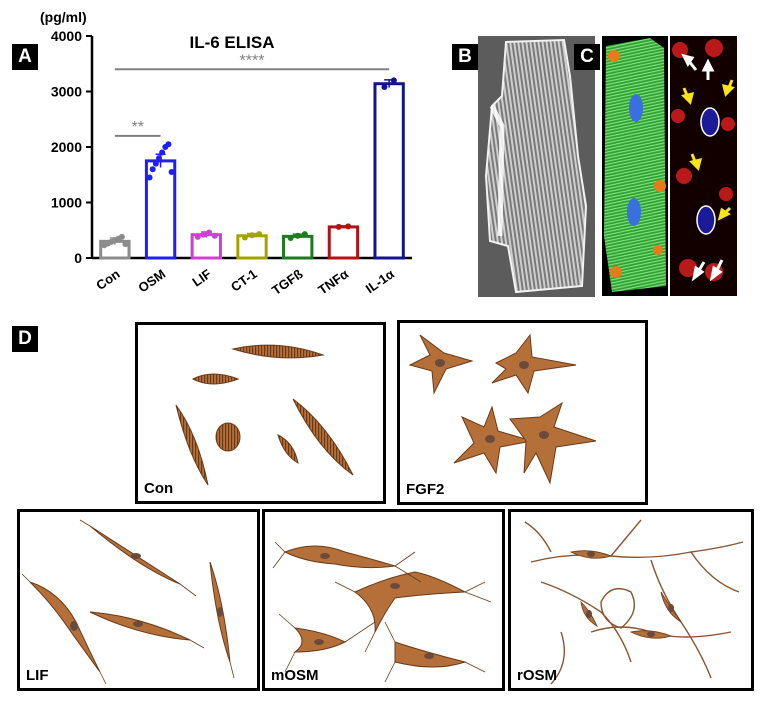 This screenshot has width=773, height=706. I want to click on cardiomyocyte-red-stain, so click(703, 166).